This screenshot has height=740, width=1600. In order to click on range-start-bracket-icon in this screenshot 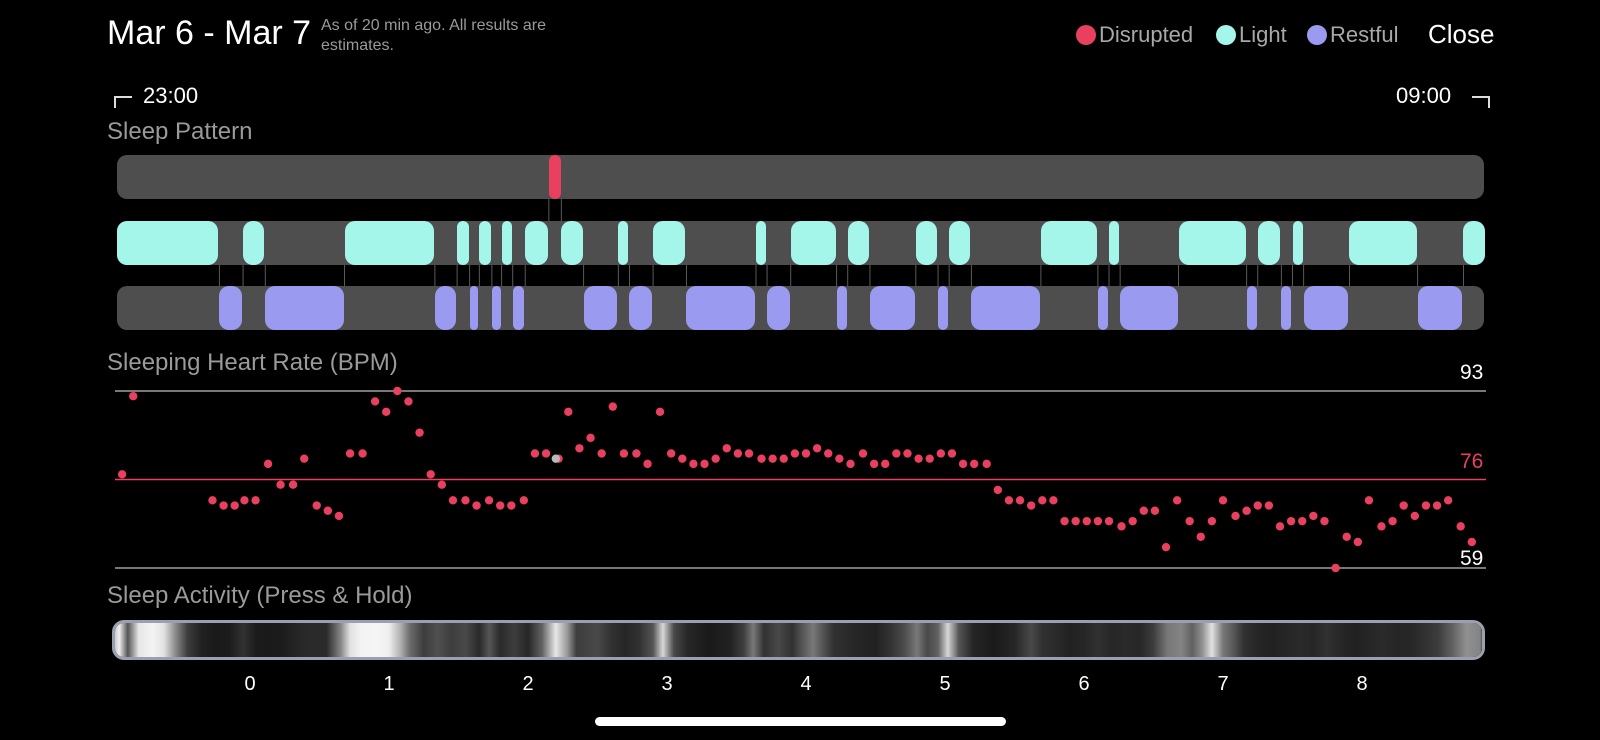, I will do `click(123, 102)`.